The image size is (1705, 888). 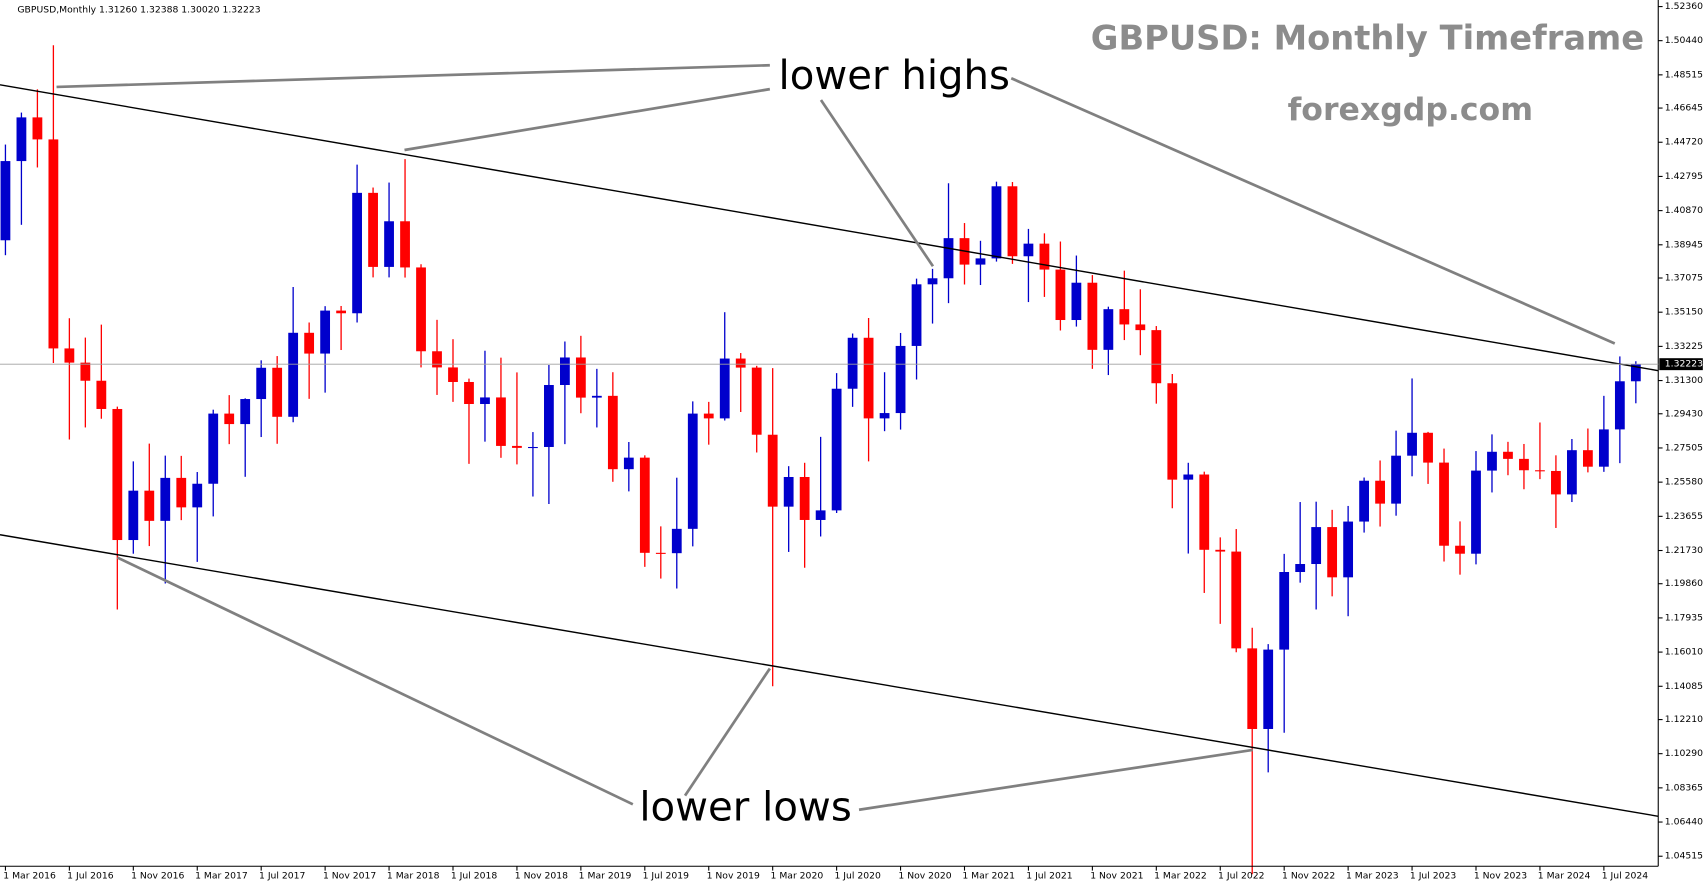 What do you see at coordinates (1684, 210) in the screenshot?
I see `y-tick-label: 1.40870` at bounding box center [1684, 210].